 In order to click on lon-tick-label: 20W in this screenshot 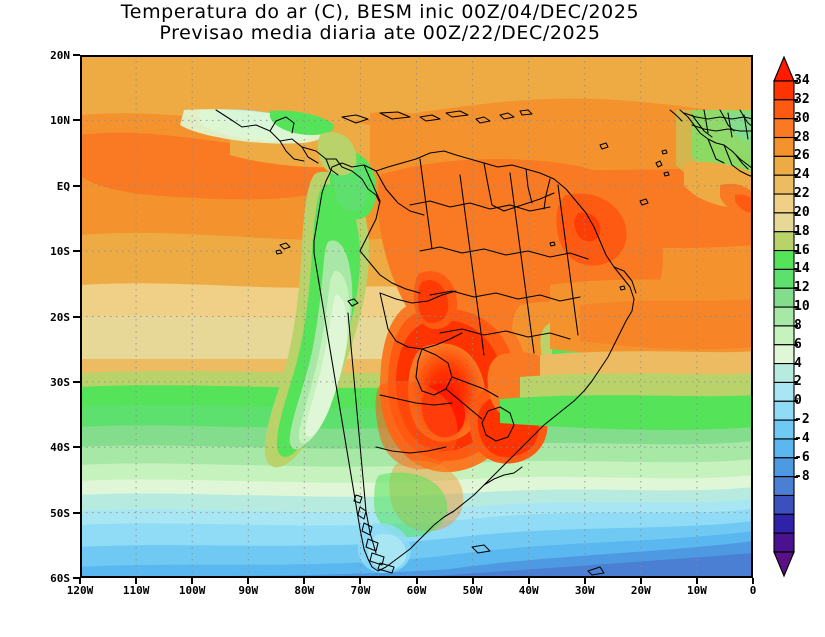, I will do `click(640, 590)`.